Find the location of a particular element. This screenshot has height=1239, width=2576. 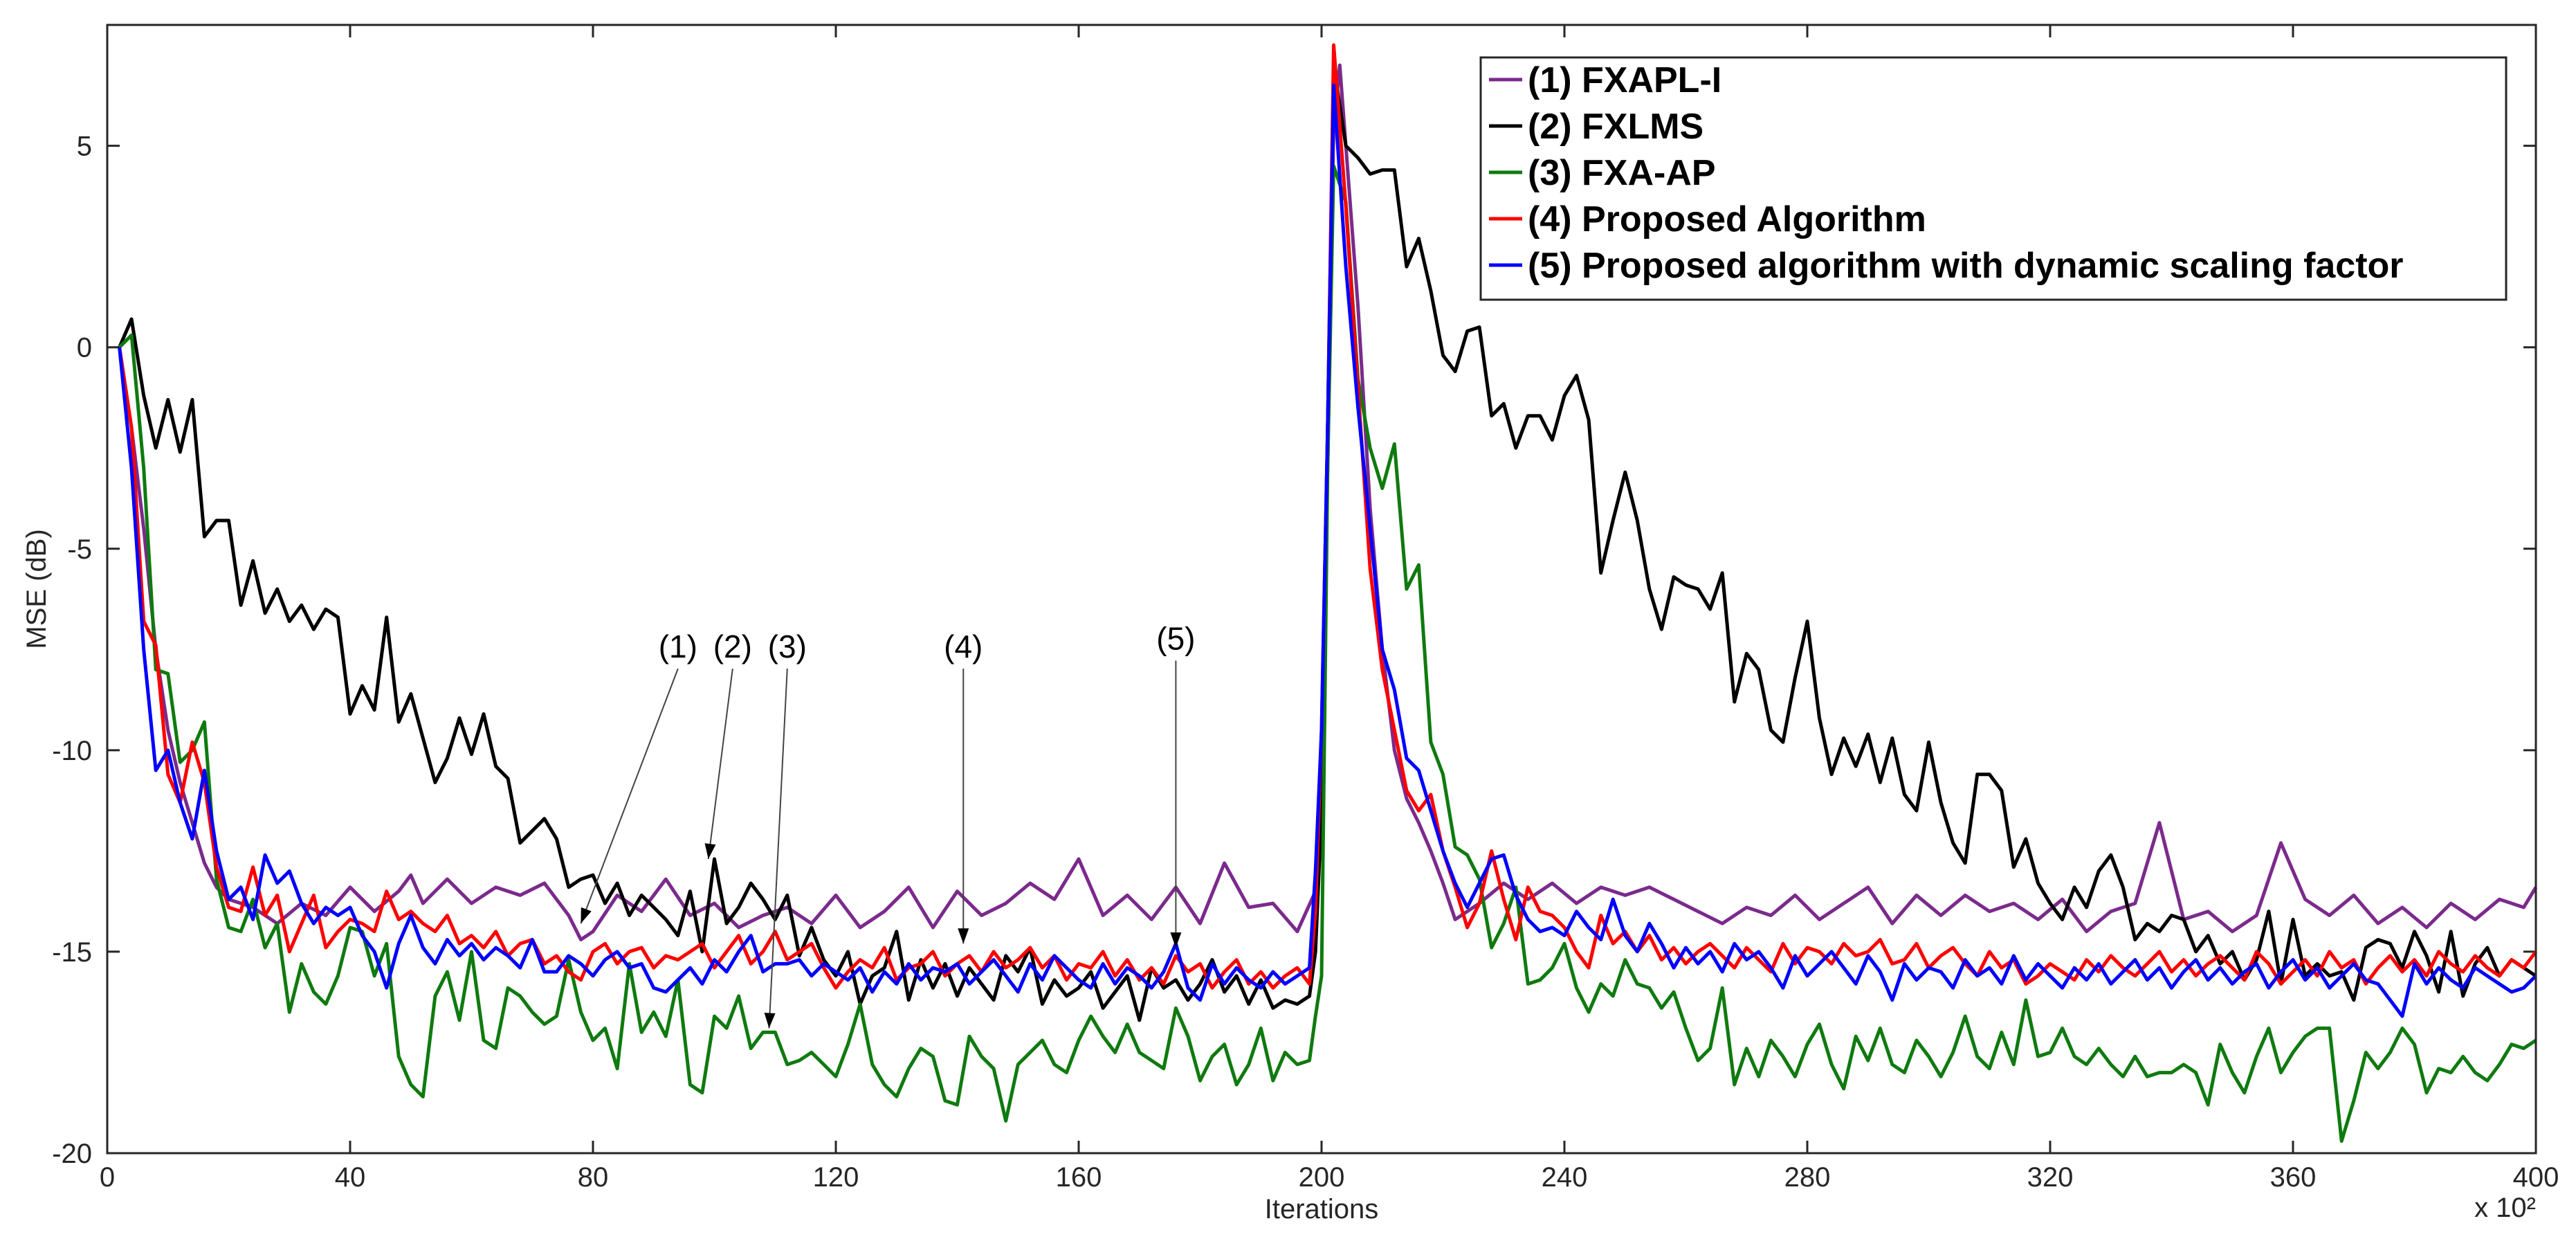

legend-label-4: (4) Proposed Algorithm is located at coordinates (1727, 219).